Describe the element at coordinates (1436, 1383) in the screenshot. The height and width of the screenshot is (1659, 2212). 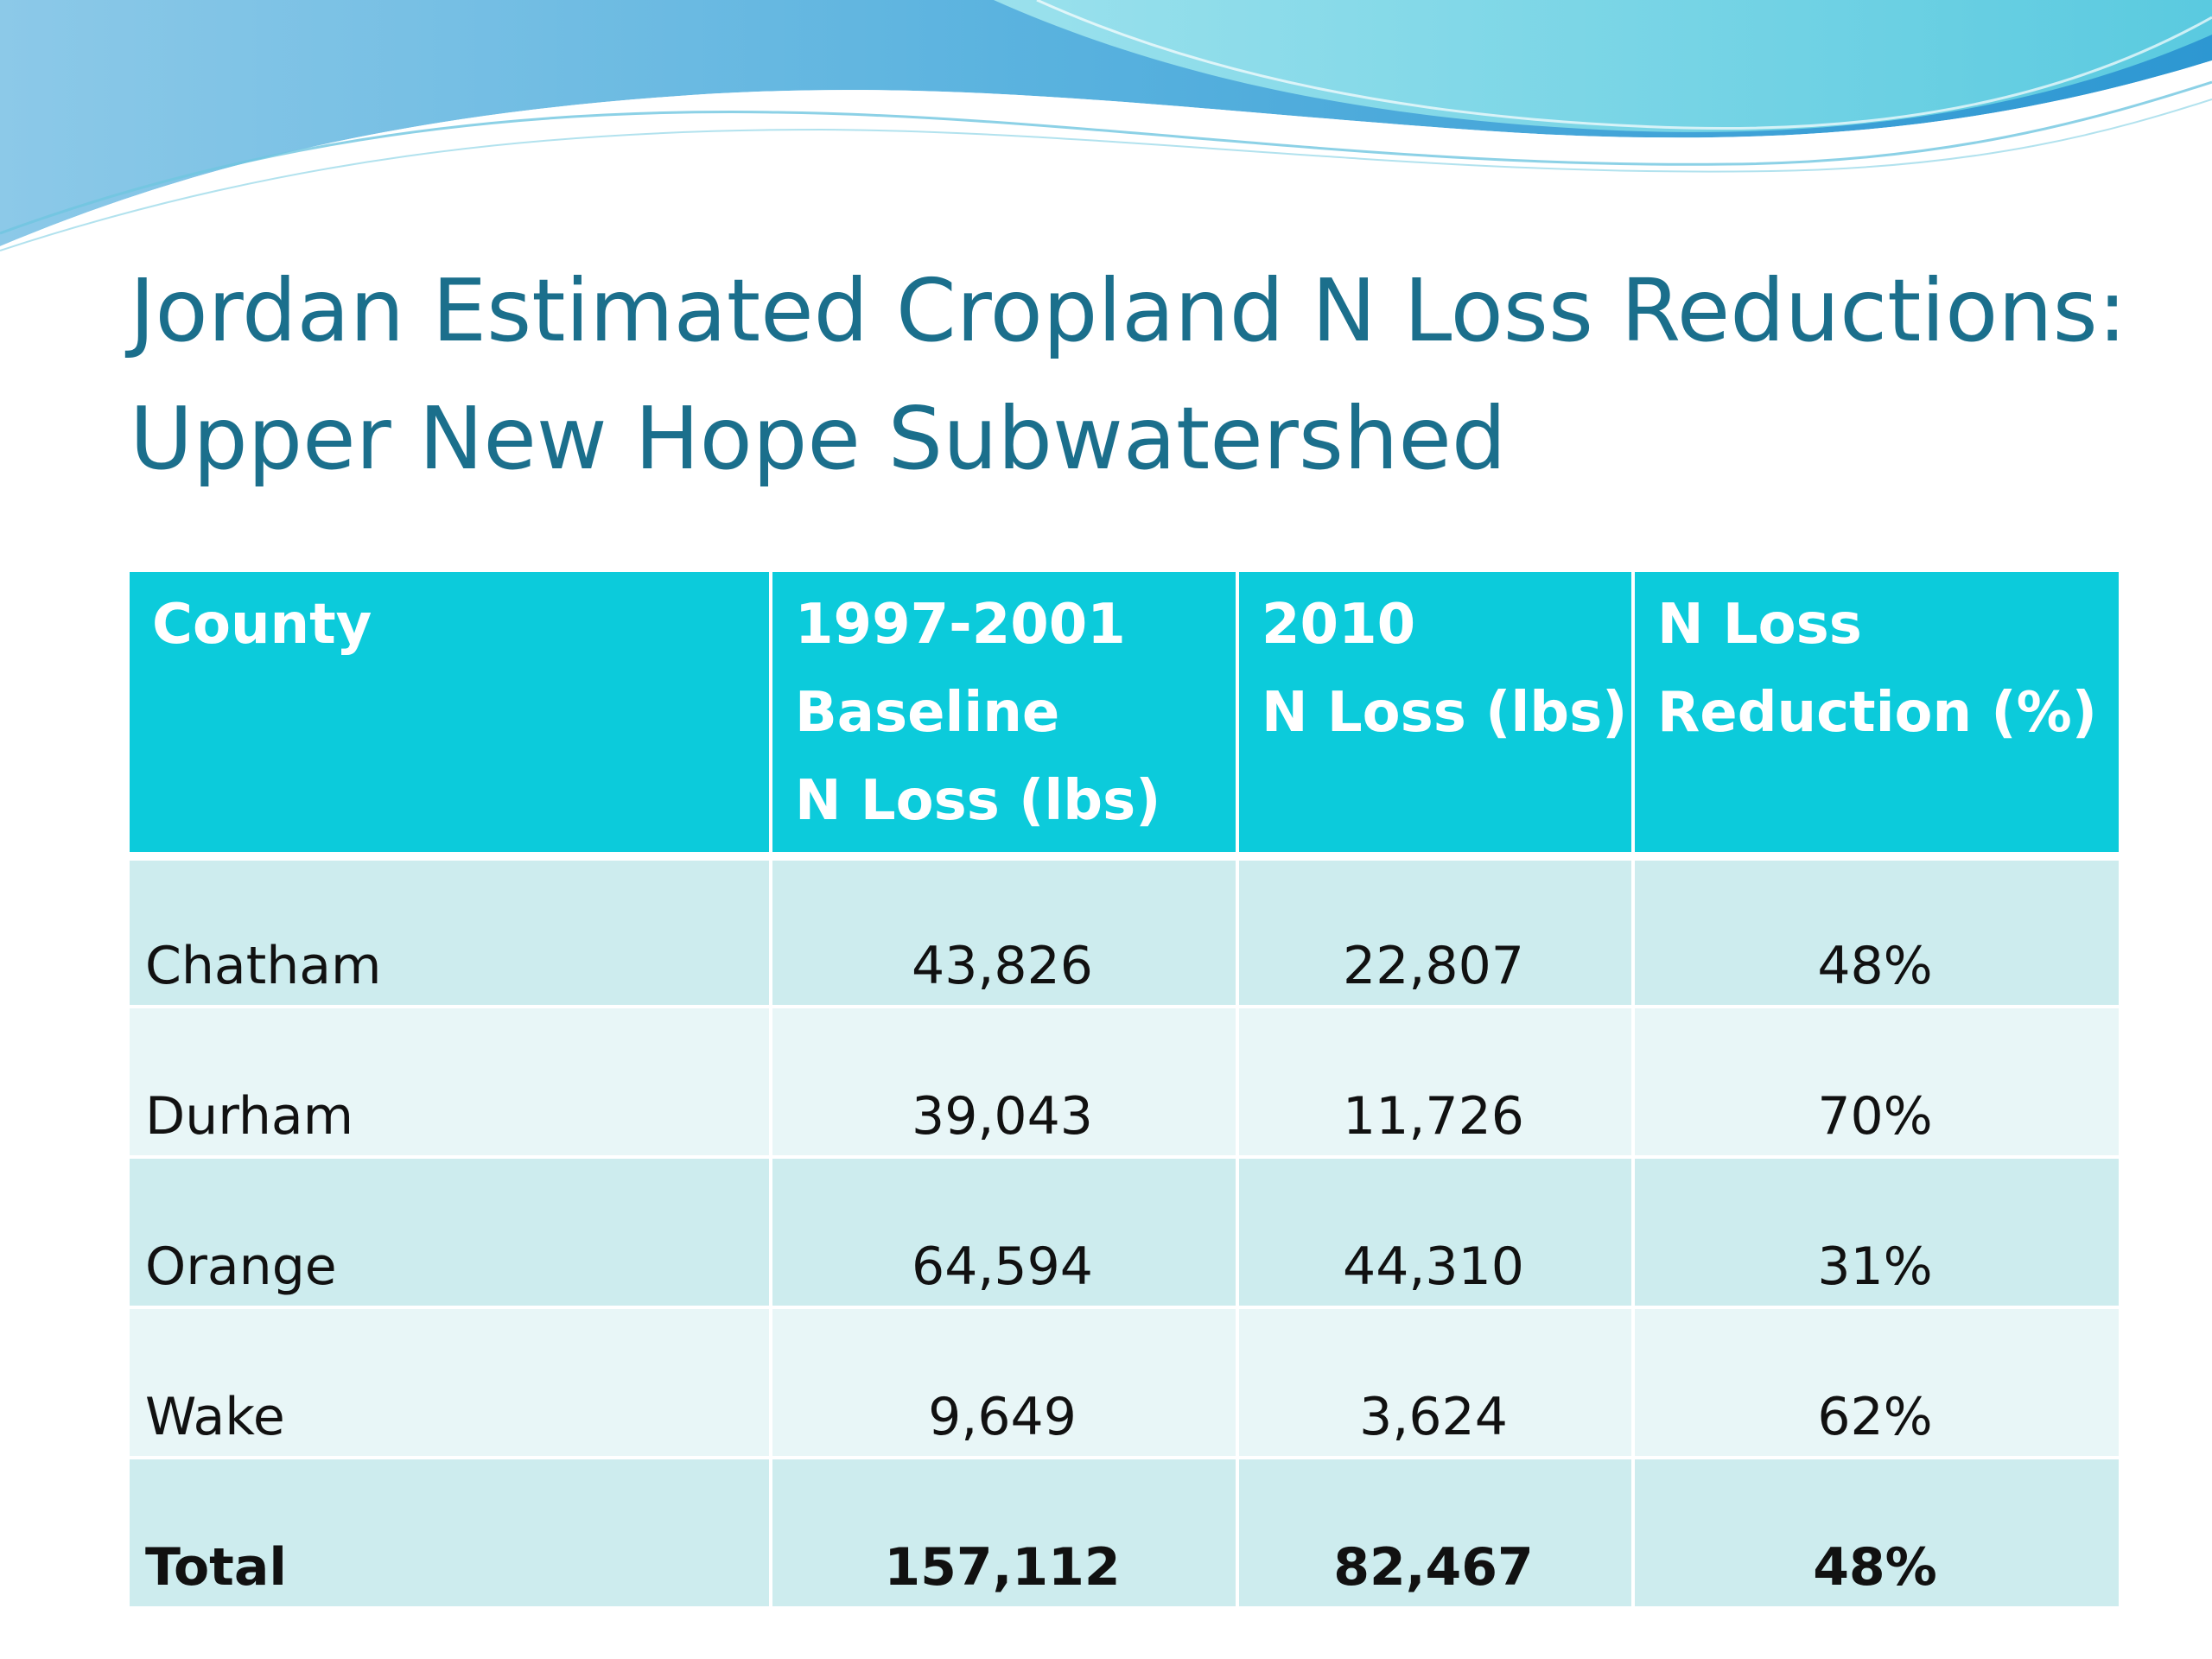
I see `loss-2010-cell: 3,624` at that location.